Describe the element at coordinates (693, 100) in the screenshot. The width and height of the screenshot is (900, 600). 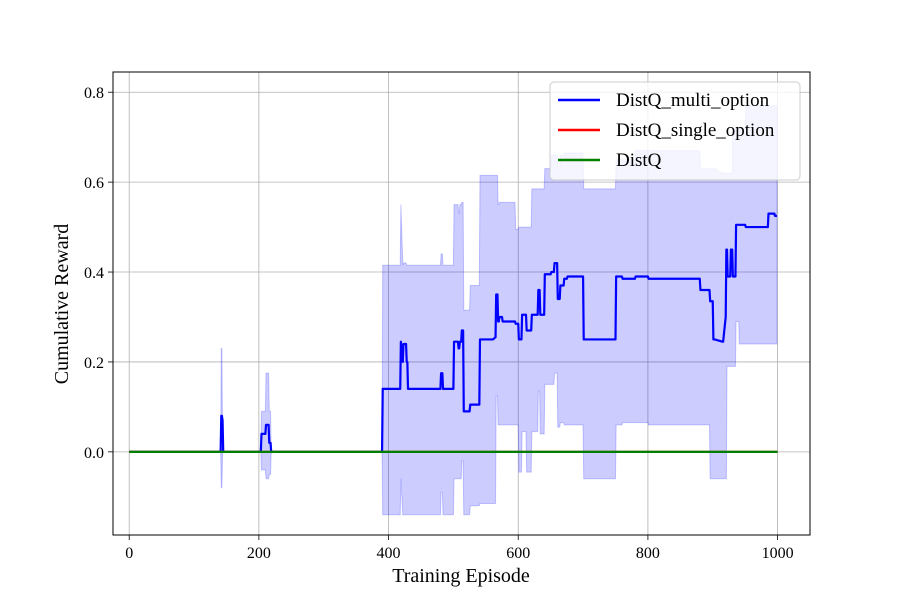
I see `legend-label-distq-multi-option: DistQ_multi_option` at that location.